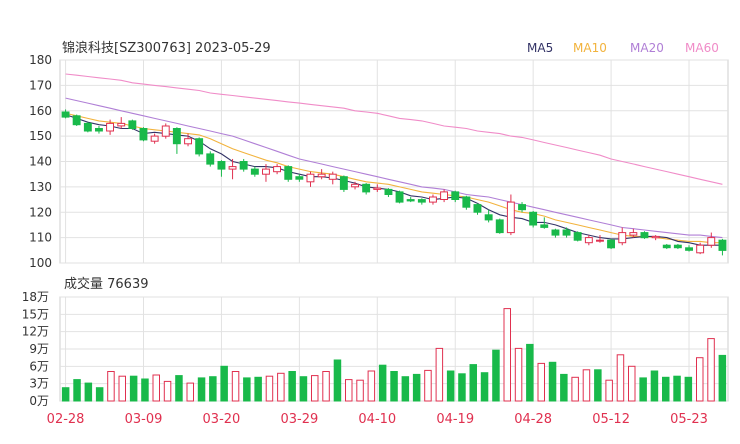 This screenshot has height=444, width=740. Describe the element at coordinates (40, 85) in the screenshot. I see `price-tick-label: 170` at that location.